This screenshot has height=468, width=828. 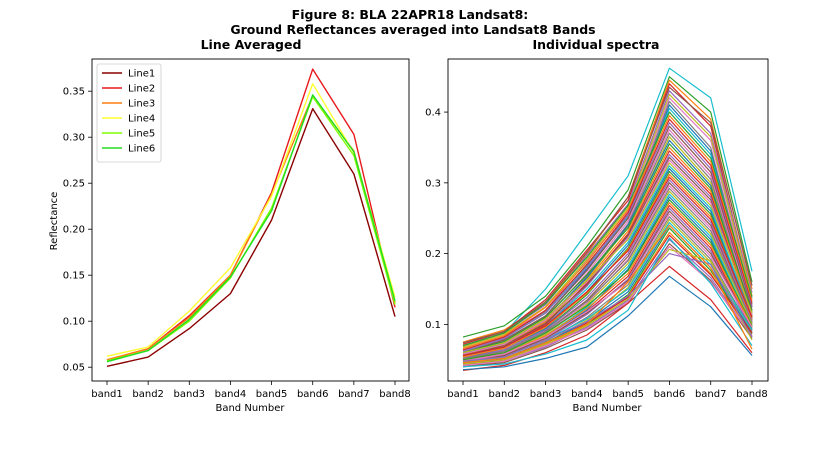 What do you see at coordinates (354, 394) in the screenshot?
I see `left-x-tick-label: band7` at bounding box center [354, 394].